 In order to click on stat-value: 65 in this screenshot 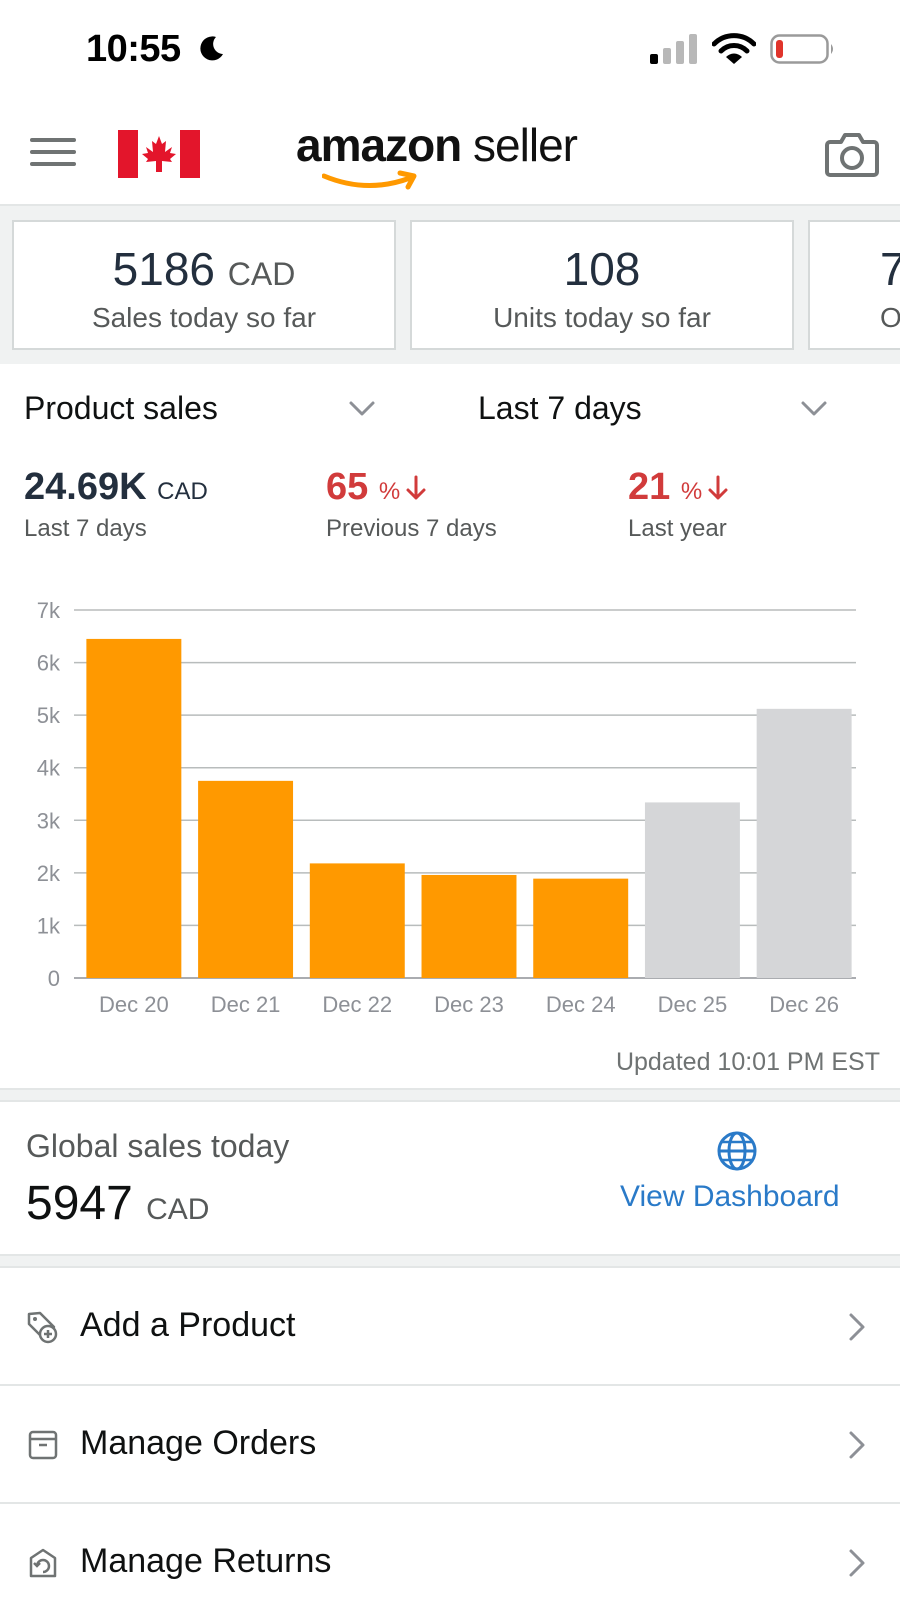, I will do `click(347, 487)`.